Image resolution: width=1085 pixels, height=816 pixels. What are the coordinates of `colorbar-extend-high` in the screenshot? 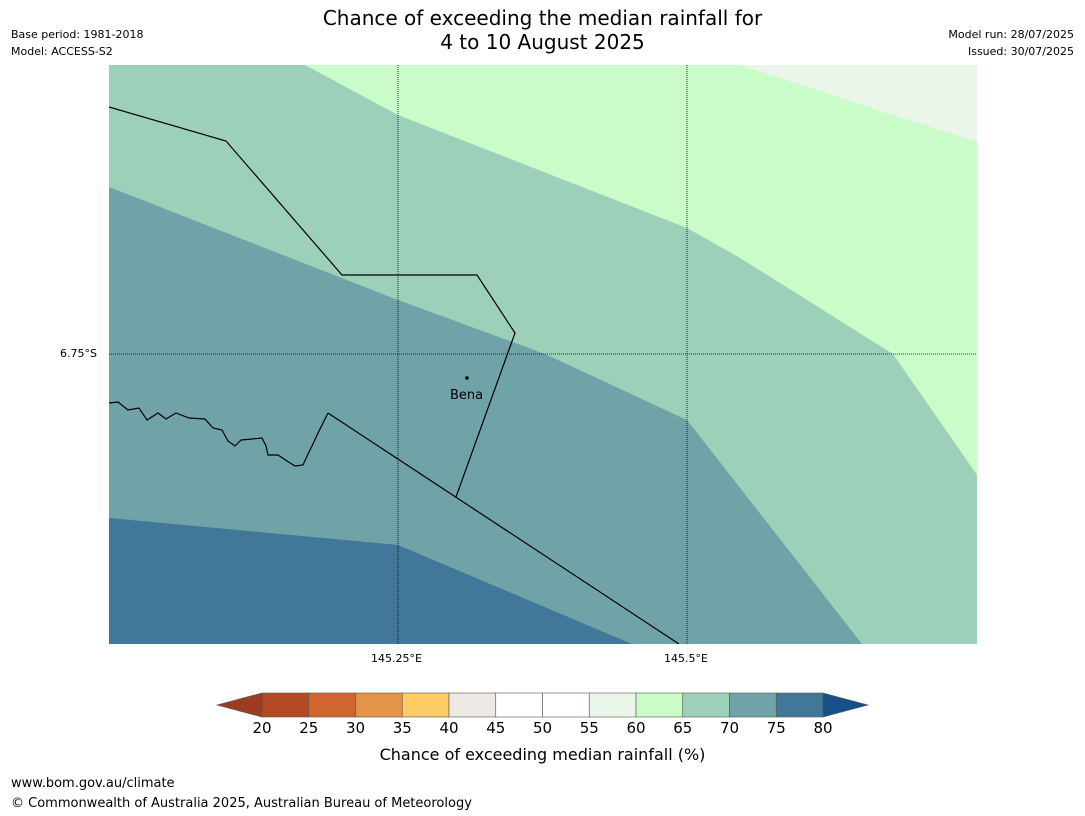 It's located at (846, 705).